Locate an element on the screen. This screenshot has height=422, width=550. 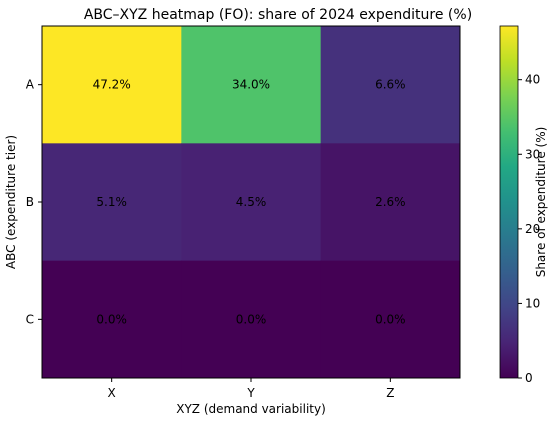
cell-value-label: 4.5% is located at coordinates (251, 202).